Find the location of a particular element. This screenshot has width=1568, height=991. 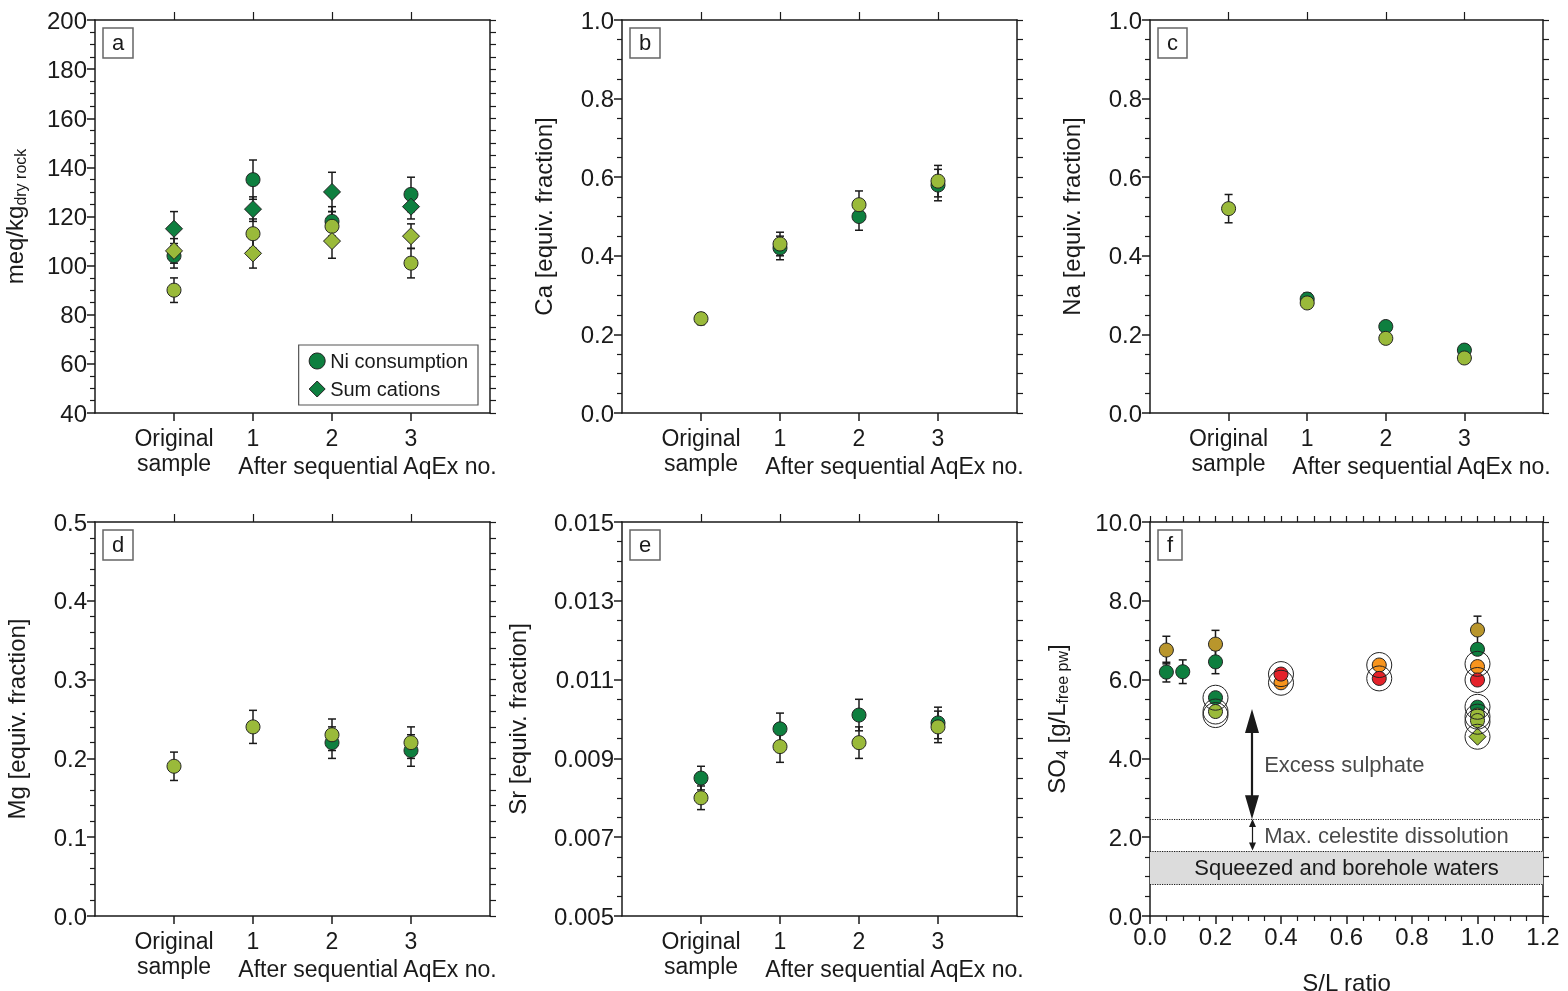

y-tick-label: 0.0 is located at coordinates (597, 413).